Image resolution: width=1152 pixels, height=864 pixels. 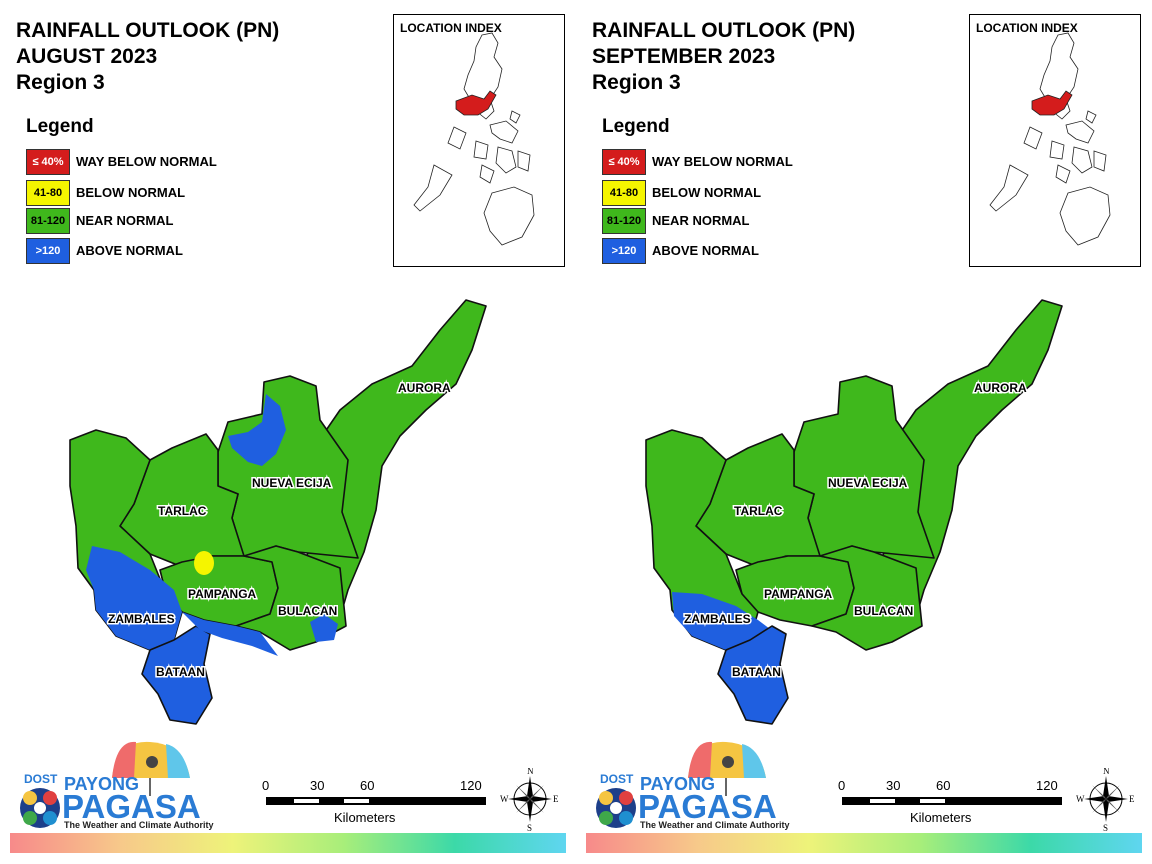 I want to click on legend-swatch: 81-120, so click(x=624, y=221).